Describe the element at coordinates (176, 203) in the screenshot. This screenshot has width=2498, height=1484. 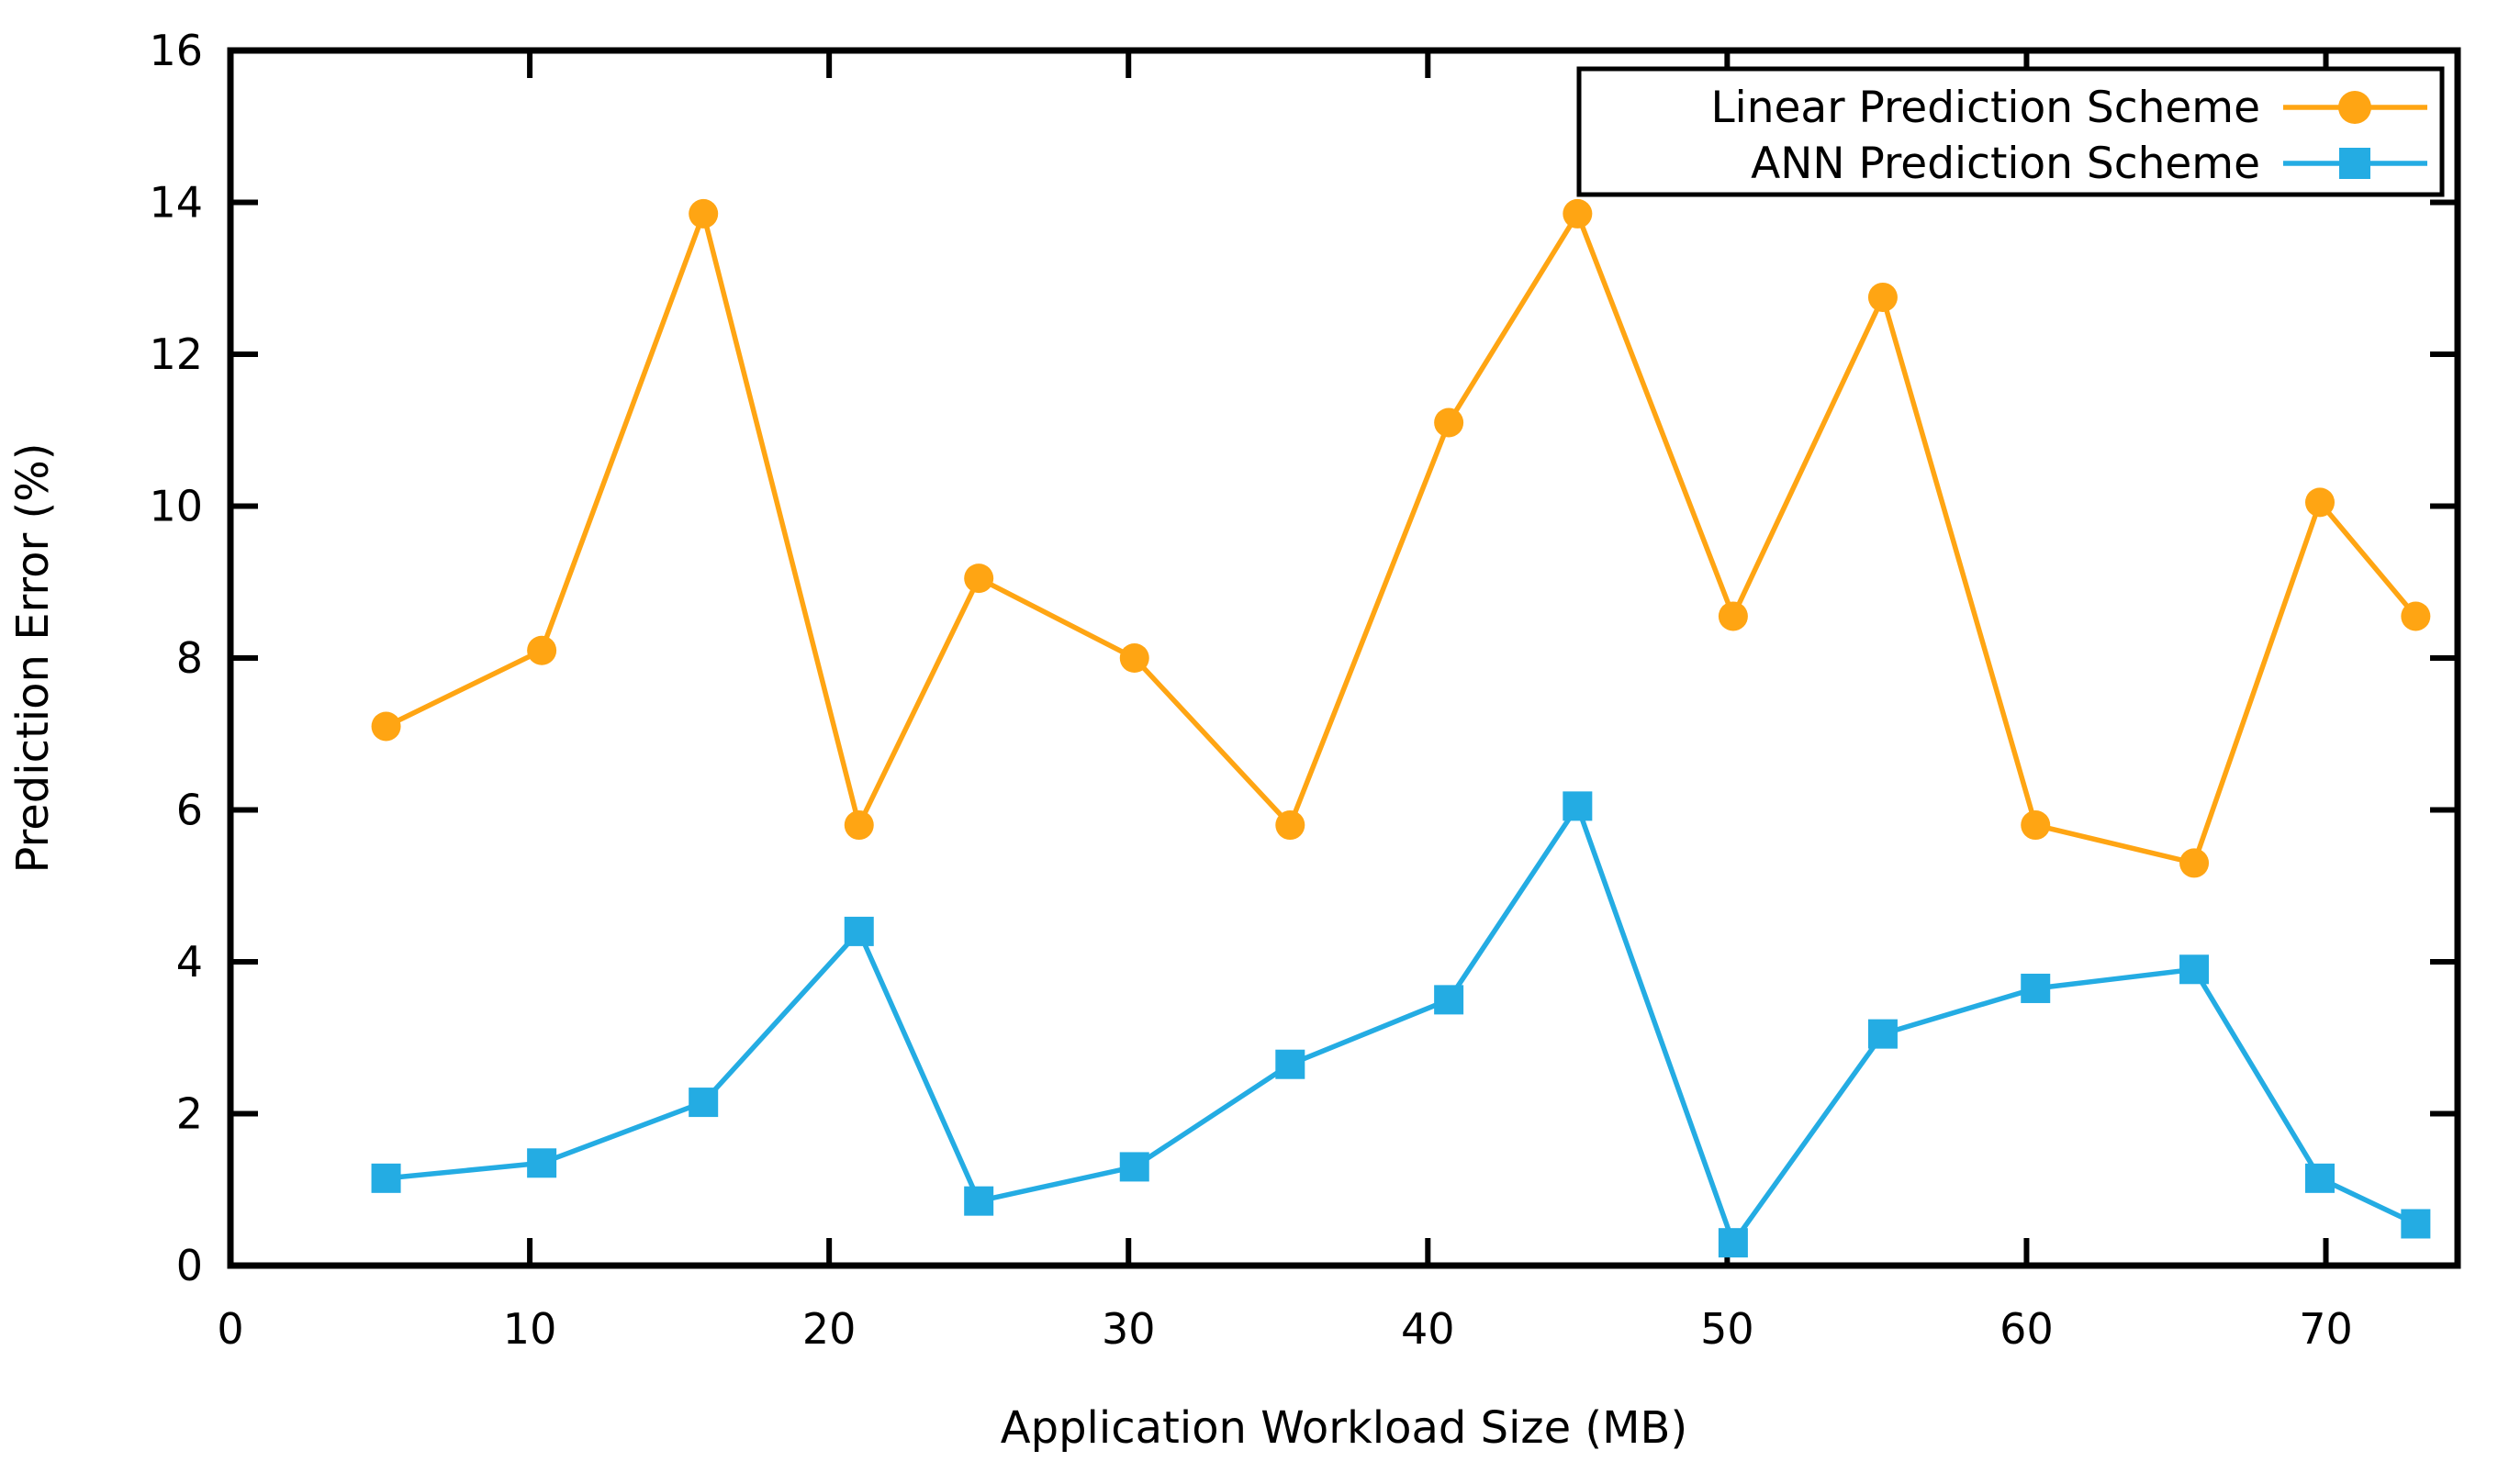
I see `y-tick-label: 14` at that location.